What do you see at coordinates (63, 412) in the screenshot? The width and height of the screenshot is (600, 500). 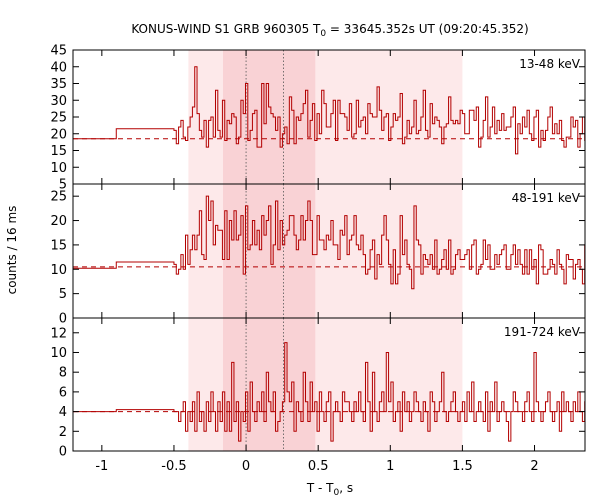 I see `y-tick-label: 4` at bounding box center [63, 412].